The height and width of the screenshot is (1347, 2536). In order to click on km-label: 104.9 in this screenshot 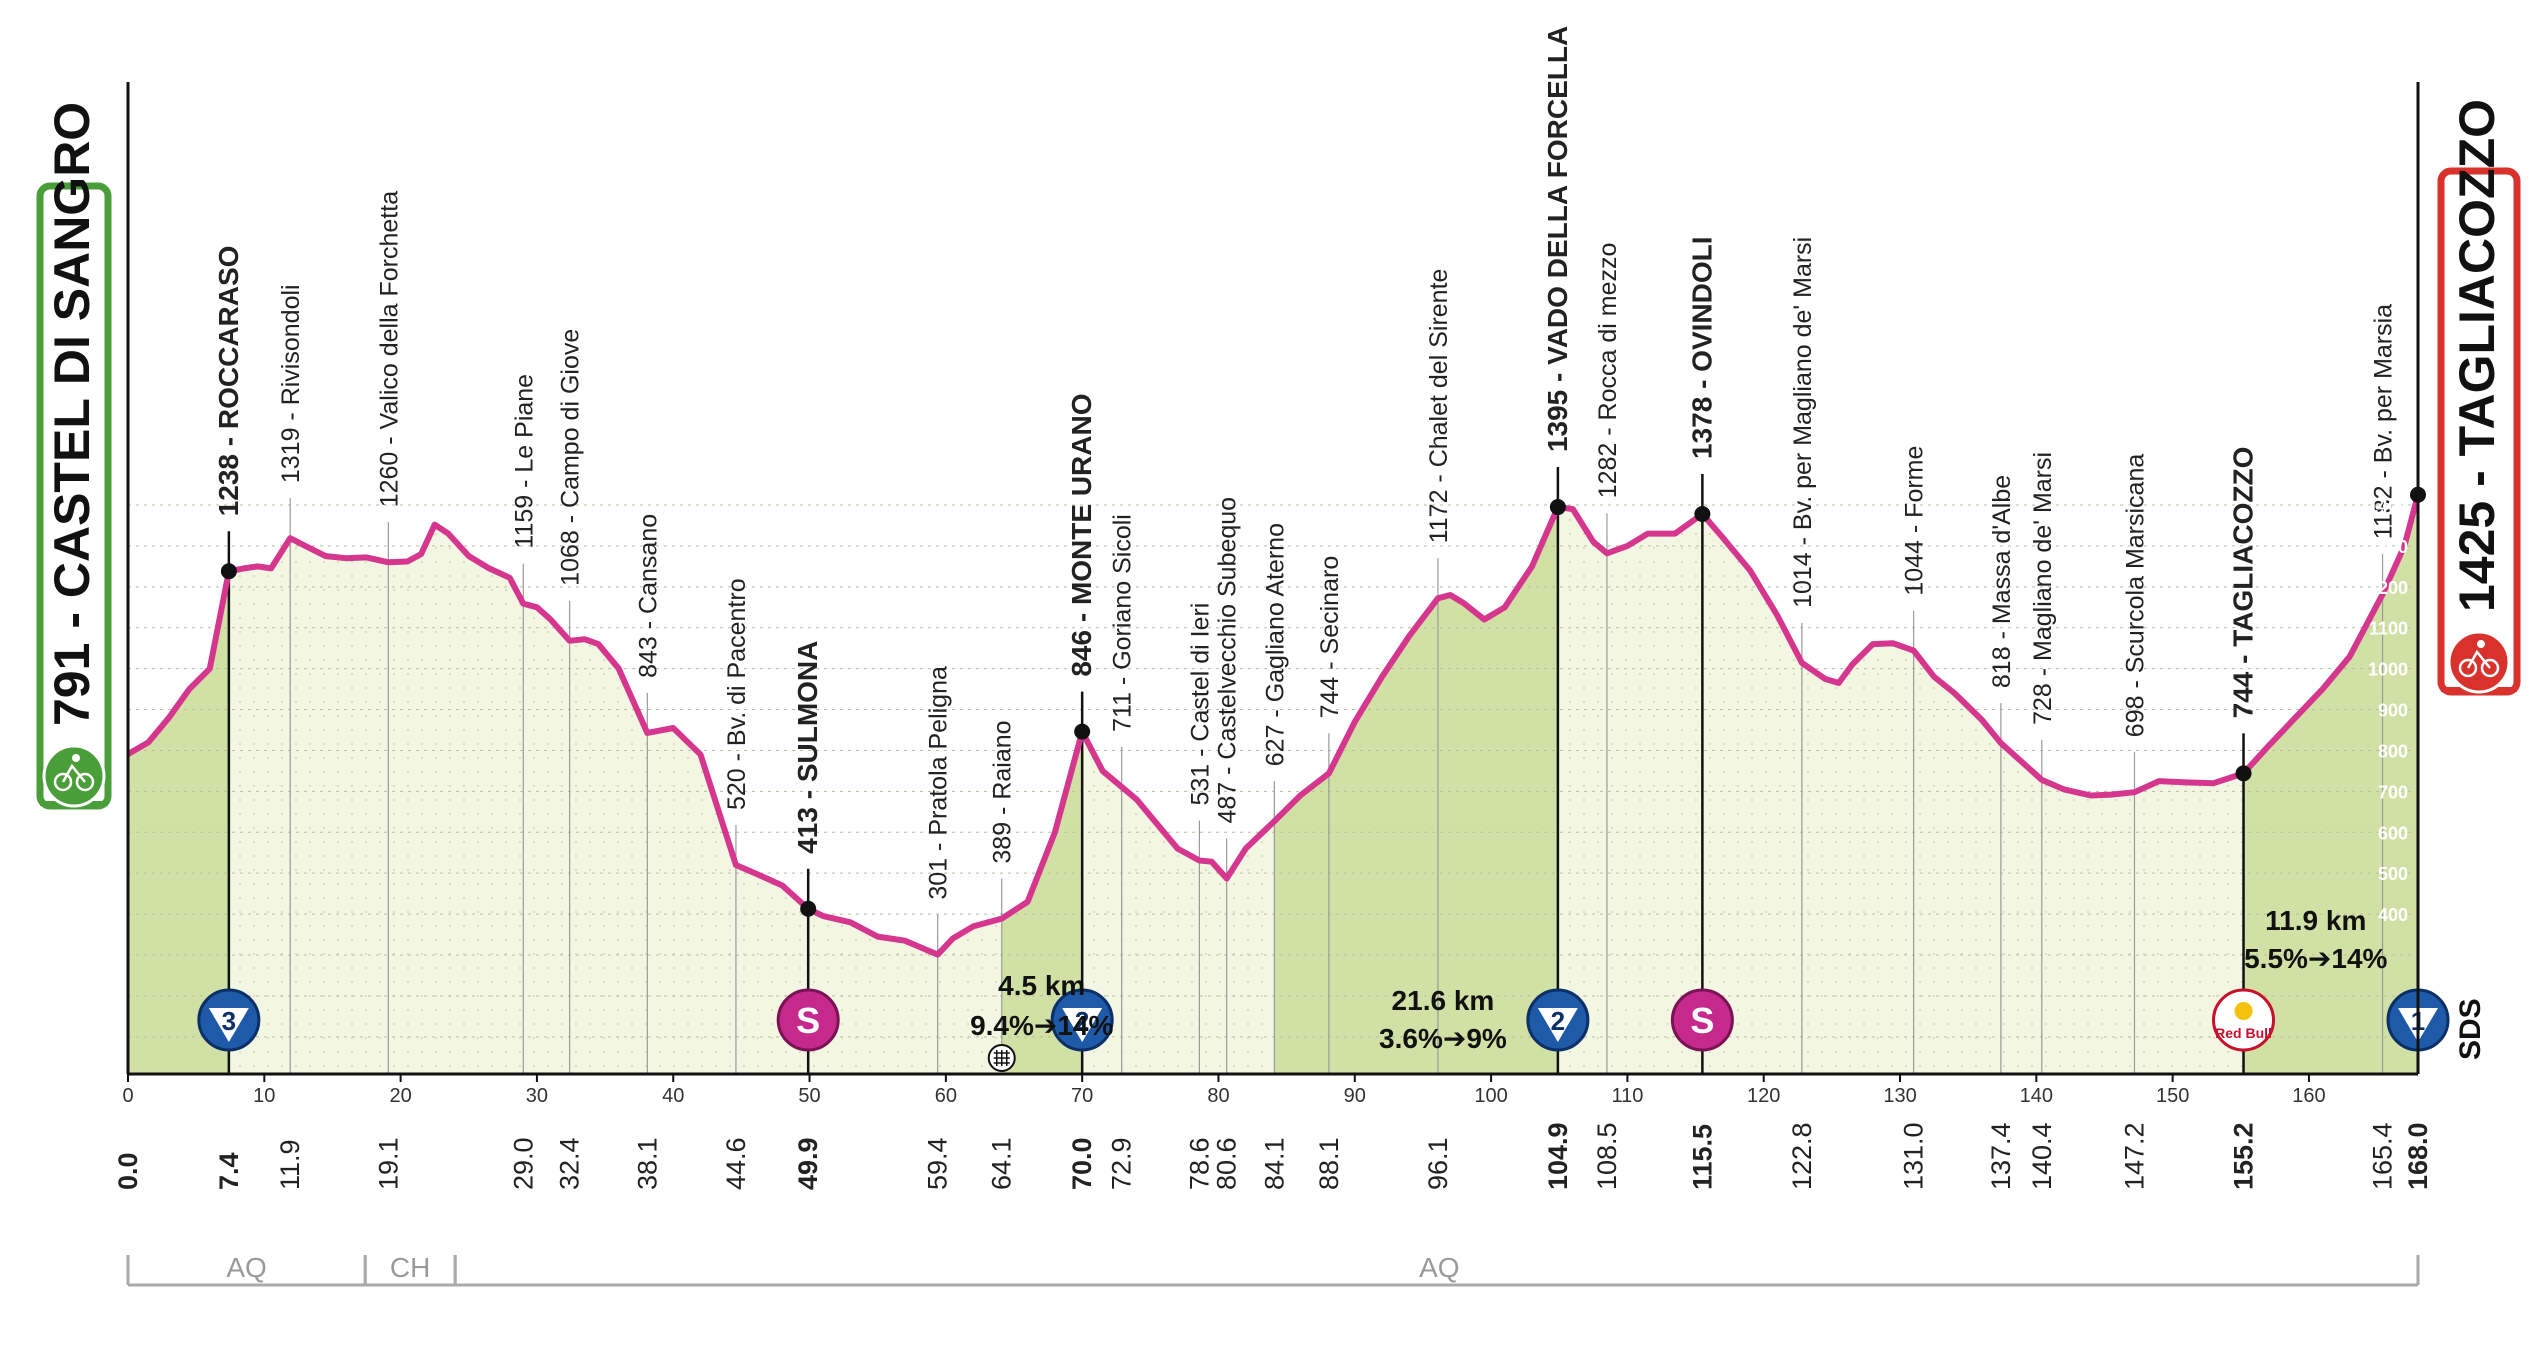, I will do `click(1558, 1156)`.